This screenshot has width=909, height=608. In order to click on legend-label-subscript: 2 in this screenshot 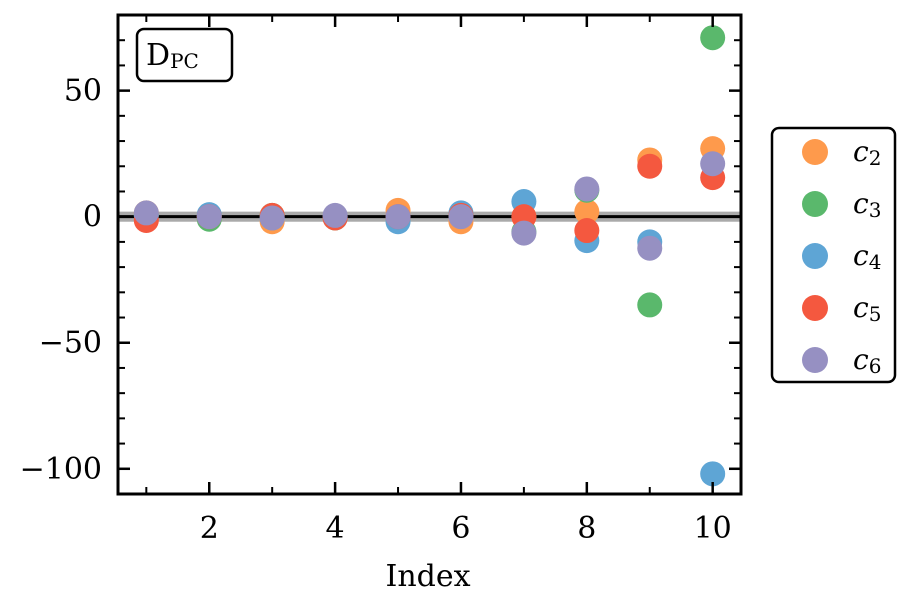, I will do `click(875, 158)`.